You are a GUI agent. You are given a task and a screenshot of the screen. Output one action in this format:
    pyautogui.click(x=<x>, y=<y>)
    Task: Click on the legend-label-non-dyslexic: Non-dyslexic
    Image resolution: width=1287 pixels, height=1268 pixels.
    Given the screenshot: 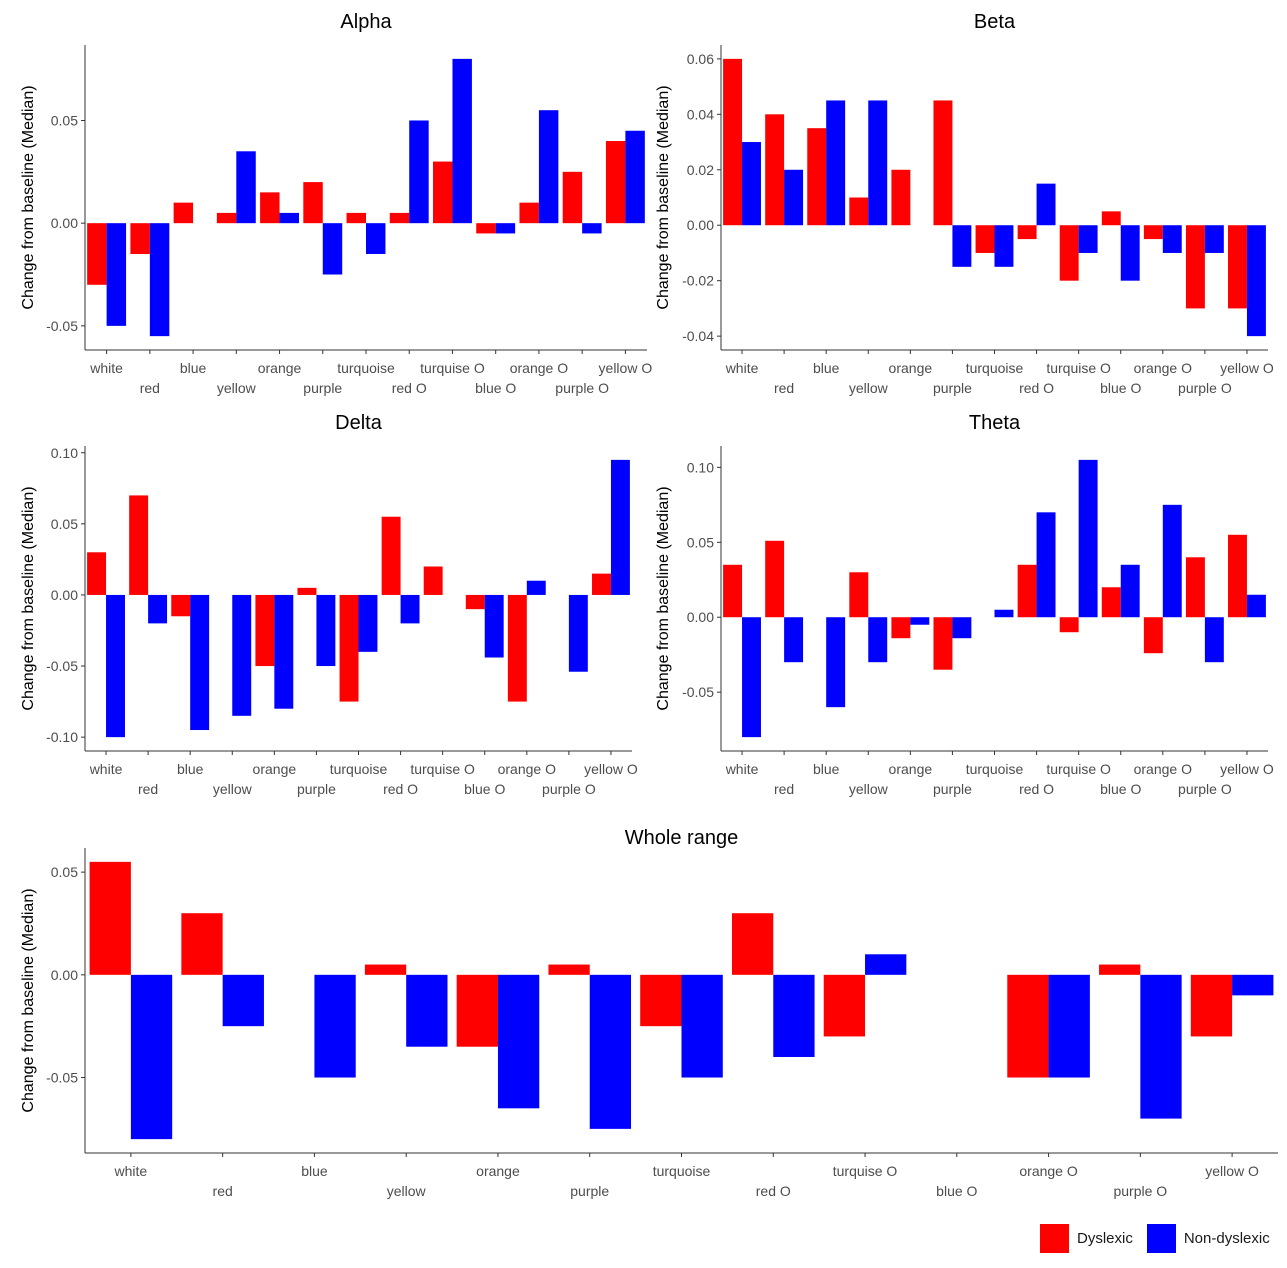 What is the action you would take?
    pyautogui.click(x=1226, y=1238)
    